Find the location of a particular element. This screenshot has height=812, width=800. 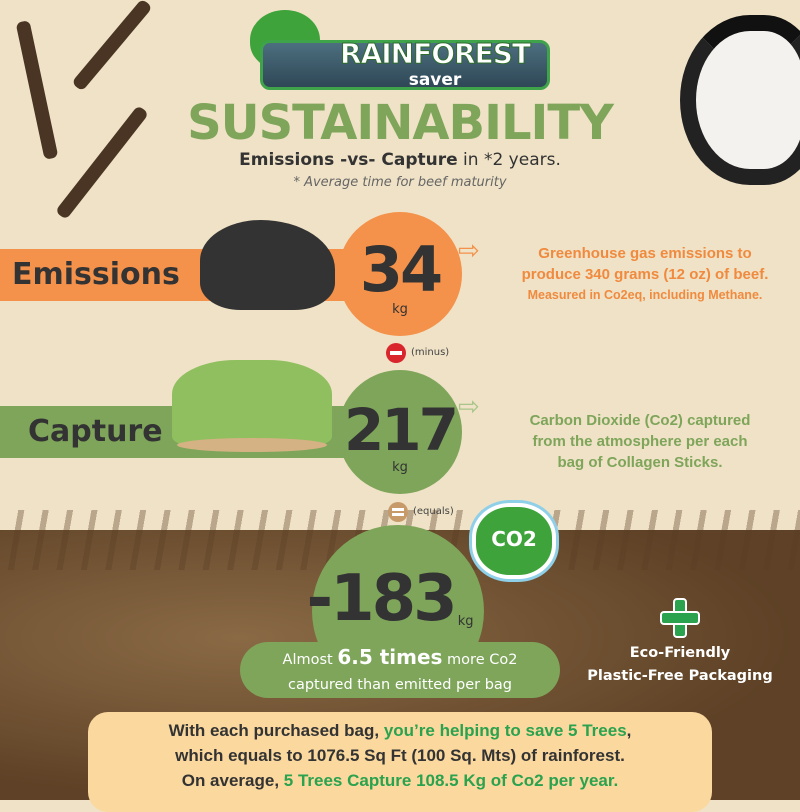

equals-icon is located at coordinates (398, 512).